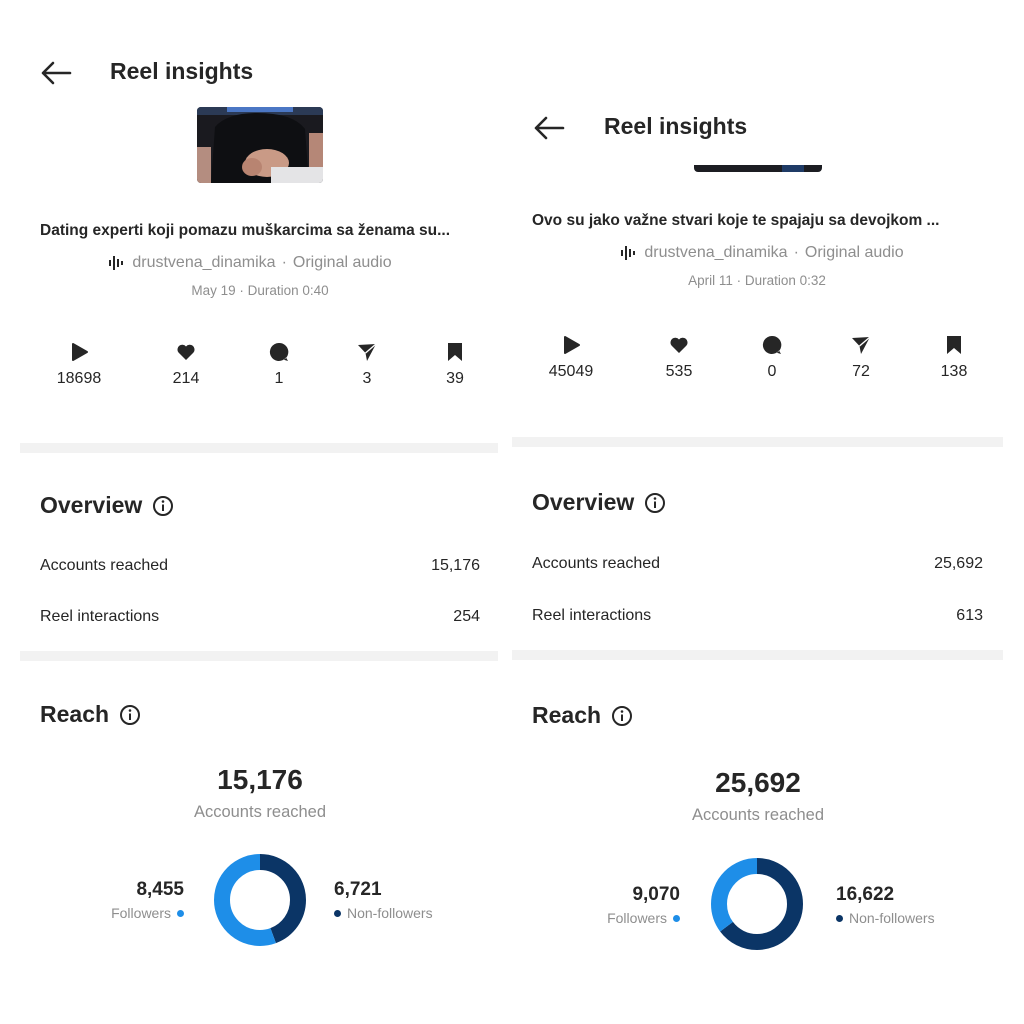 This screenshot has width=1024, height=1024. Describe the element at coordinates (865, 894) in the screenshot. I see `non-followers-count: 16,622` at that location.